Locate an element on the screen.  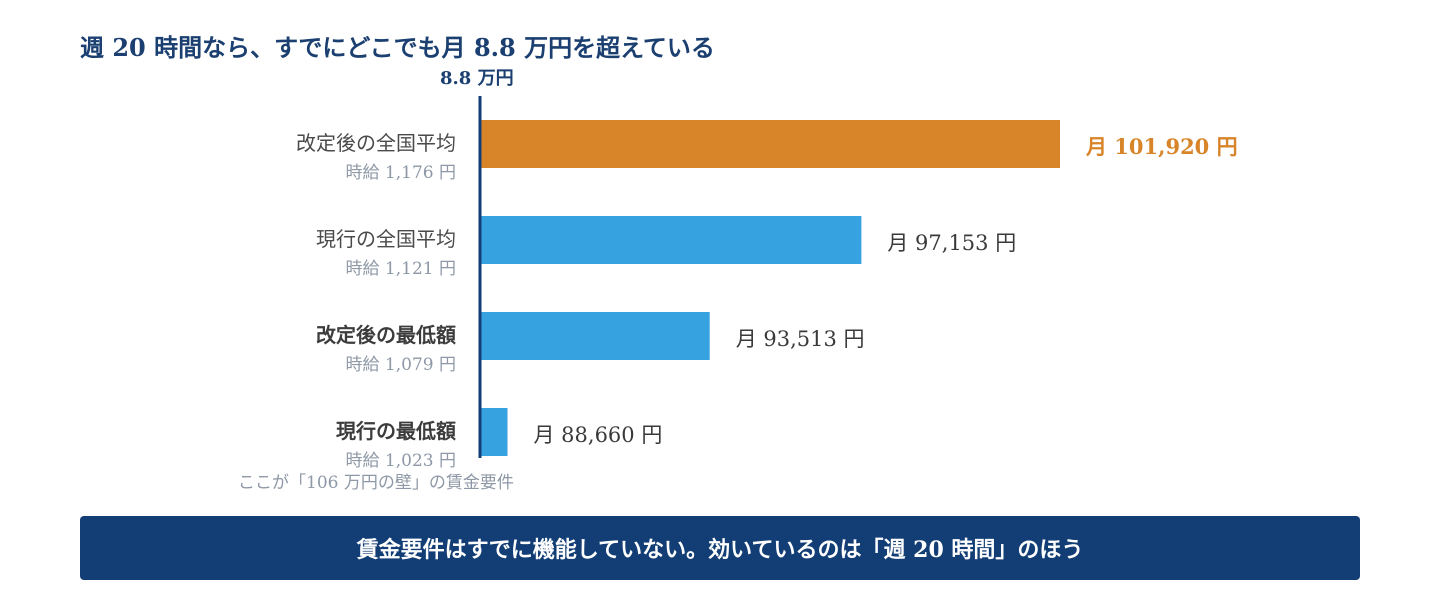
category-label-1: 現行の全国平均 is located at coordinates (386, 239).